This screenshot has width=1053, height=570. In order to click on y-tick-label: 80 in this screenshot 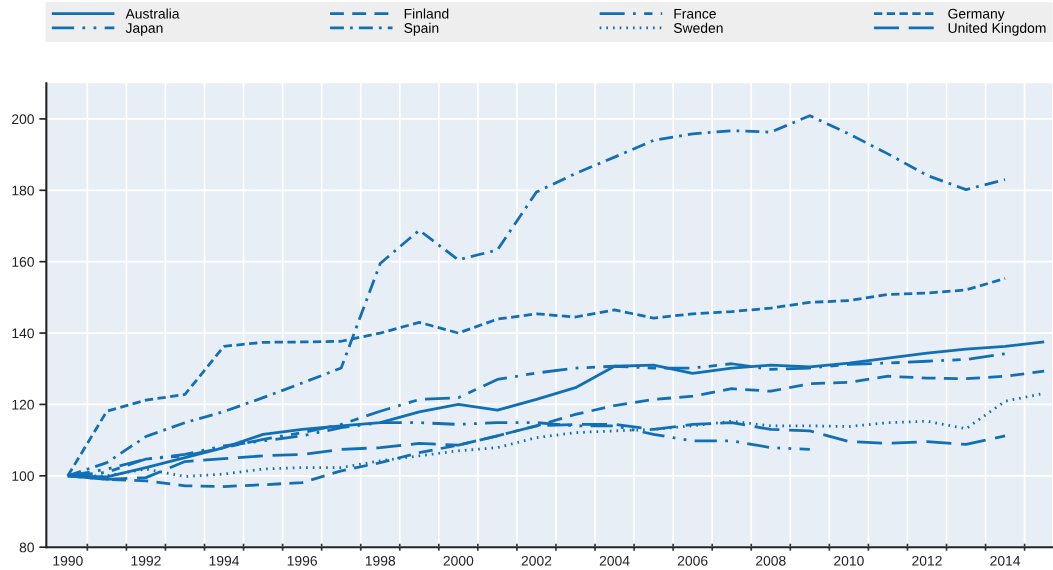, I will do `click(26, 547)`.